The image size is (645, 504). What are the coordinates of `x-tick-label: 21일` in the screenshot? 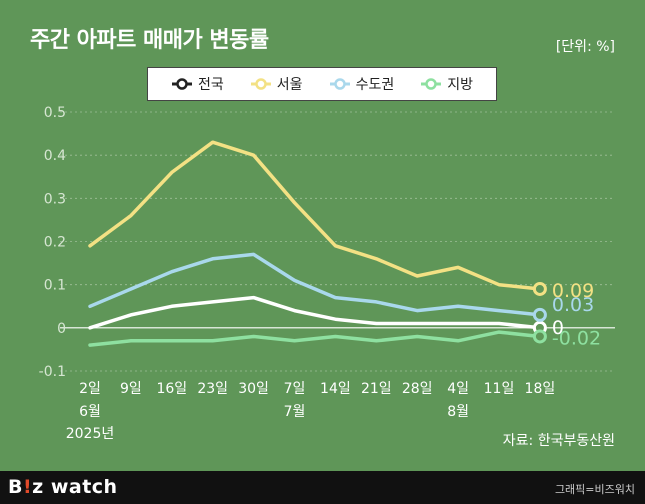 It's located at (376, 389).